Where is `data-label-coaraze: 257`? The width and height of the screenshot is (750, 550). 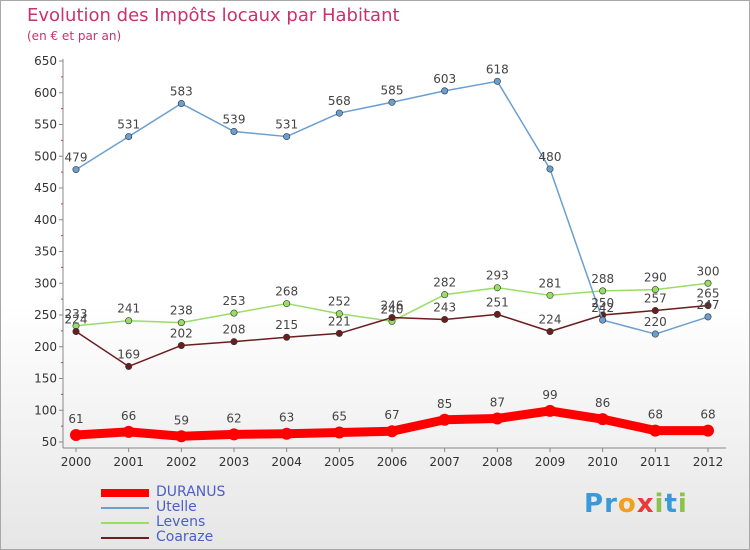
data-label-coaraze: 257 is located at coordinates (655, 299).